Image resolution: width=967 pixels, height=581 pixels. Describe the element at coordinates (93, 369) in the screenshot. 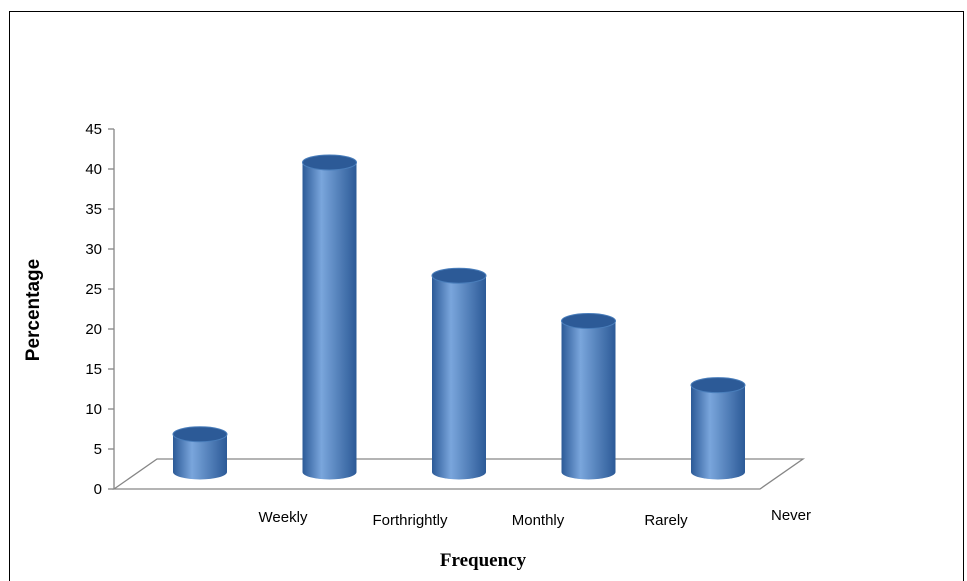

I see `y-tick-label: 15` at that location.